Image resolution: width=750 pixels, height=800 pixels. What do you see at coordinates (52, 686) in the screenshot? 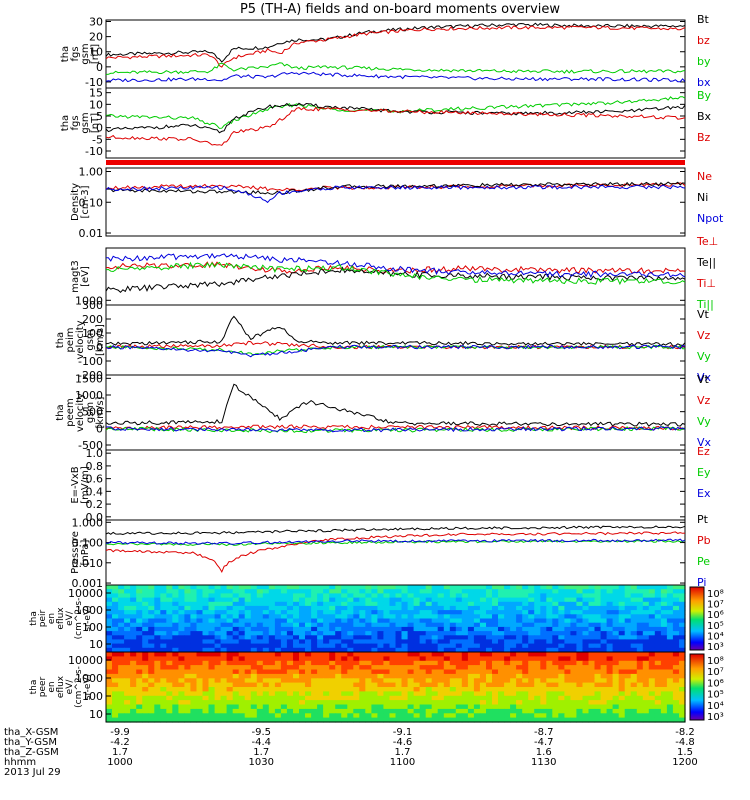
I see `y-axis-label: en` at bounding box center [52, 686].